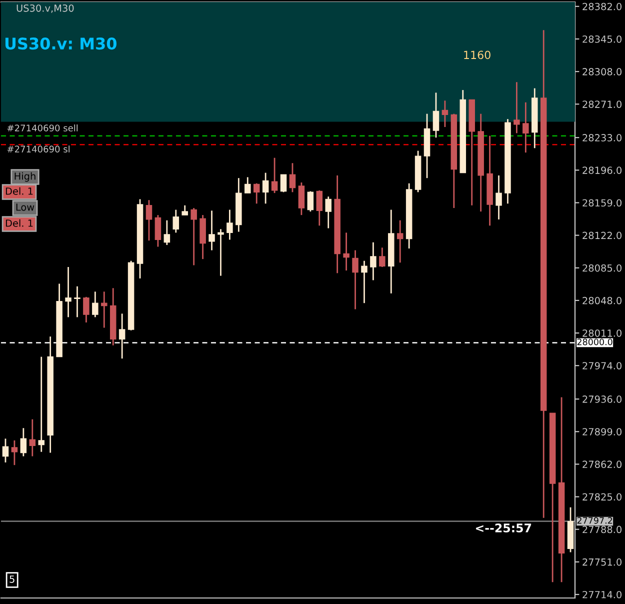 Image resolution: width=625 pixels, height=604 pixels. I want to click on y-tick-label: 28345.0, so click(602, 39).